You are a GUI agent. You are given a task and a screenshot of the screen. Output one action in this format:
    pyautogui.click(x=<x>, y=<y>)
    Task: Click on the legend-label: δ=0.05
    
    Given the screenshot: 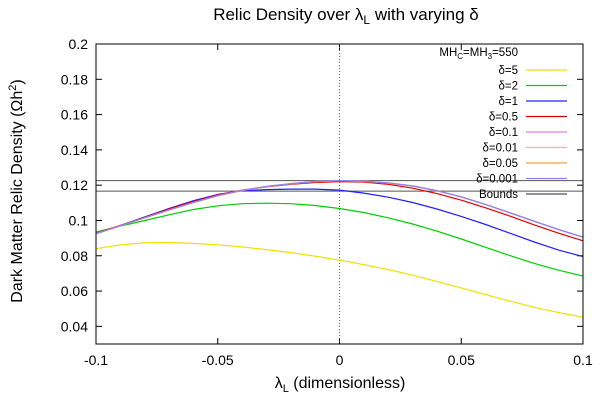 What is the action you would take?
    pyautogui.click(x=501, y=164)
    